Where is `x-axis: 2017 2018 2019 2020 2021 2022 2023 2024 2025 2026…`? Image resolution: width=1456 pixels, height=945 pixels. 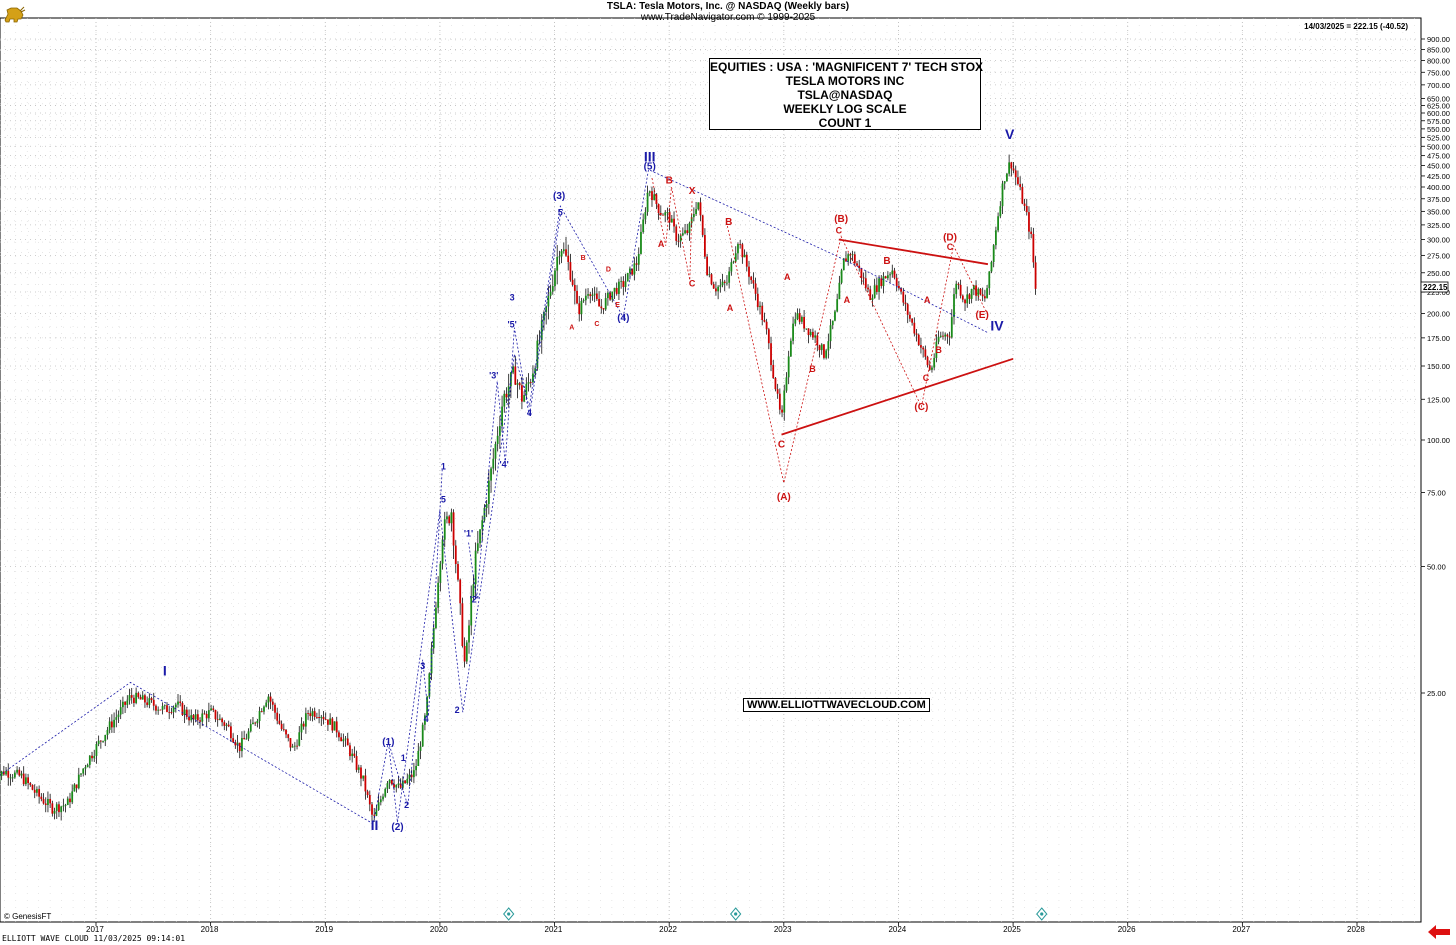
x-axis: 2017 2018 2019 2020 2021 2022 2023 2024 2025 2026… is located at coordinates (725, 928).